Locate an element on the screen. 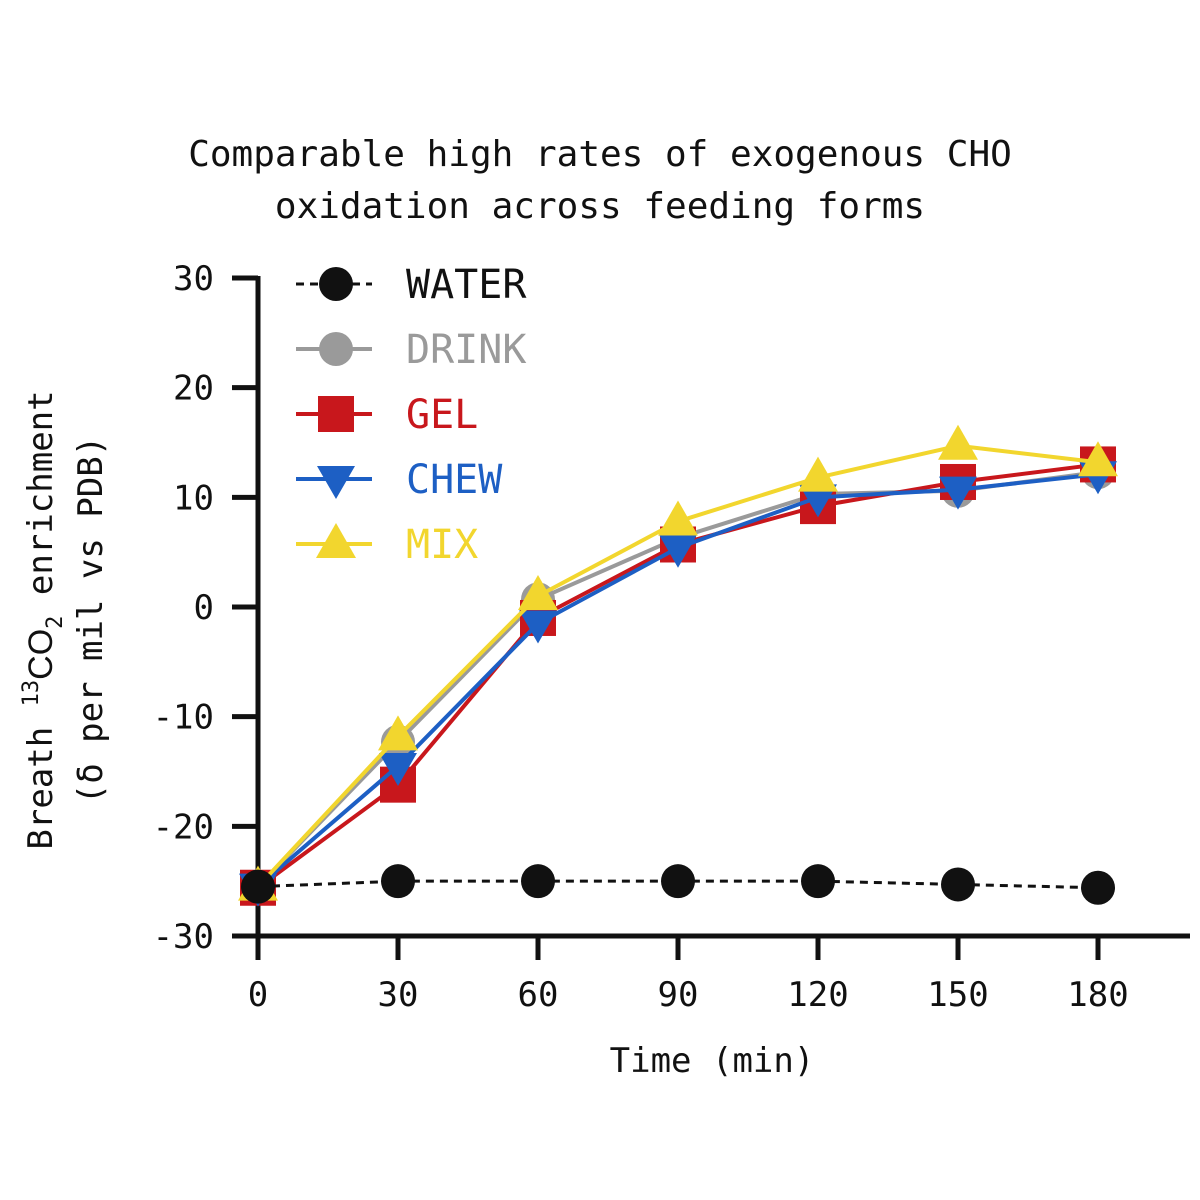  legend-label-drink: DRINK is located at coordinates (466, 350).